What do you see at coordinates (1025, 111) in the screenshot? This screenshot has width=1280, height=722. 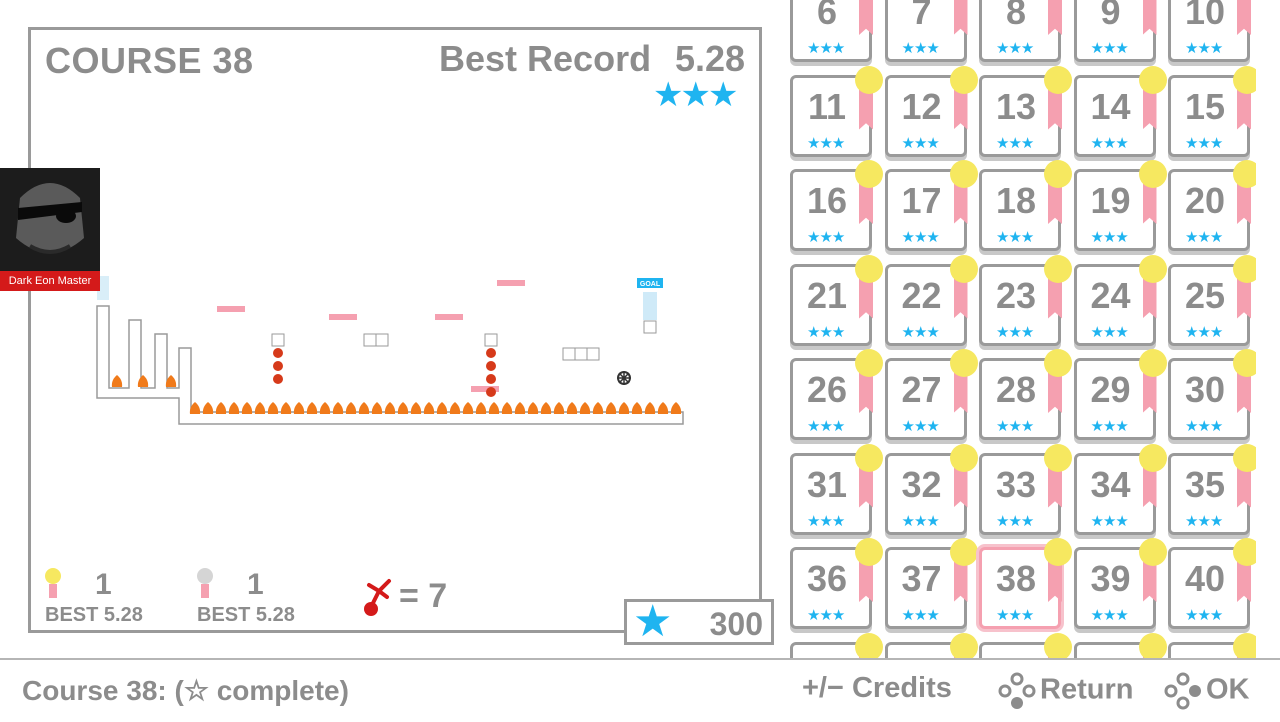 I see `course-tile-13: 13 ★★★` at bounding box center [1025, 111].